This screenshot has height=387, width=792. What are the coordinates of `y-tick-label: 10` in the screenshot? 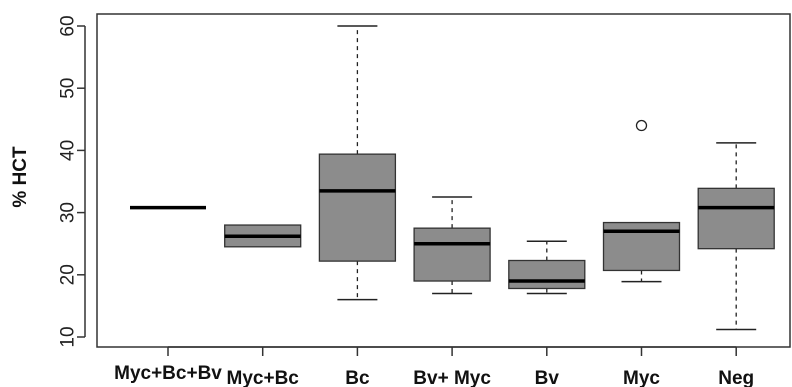 It's located at (68, 336).